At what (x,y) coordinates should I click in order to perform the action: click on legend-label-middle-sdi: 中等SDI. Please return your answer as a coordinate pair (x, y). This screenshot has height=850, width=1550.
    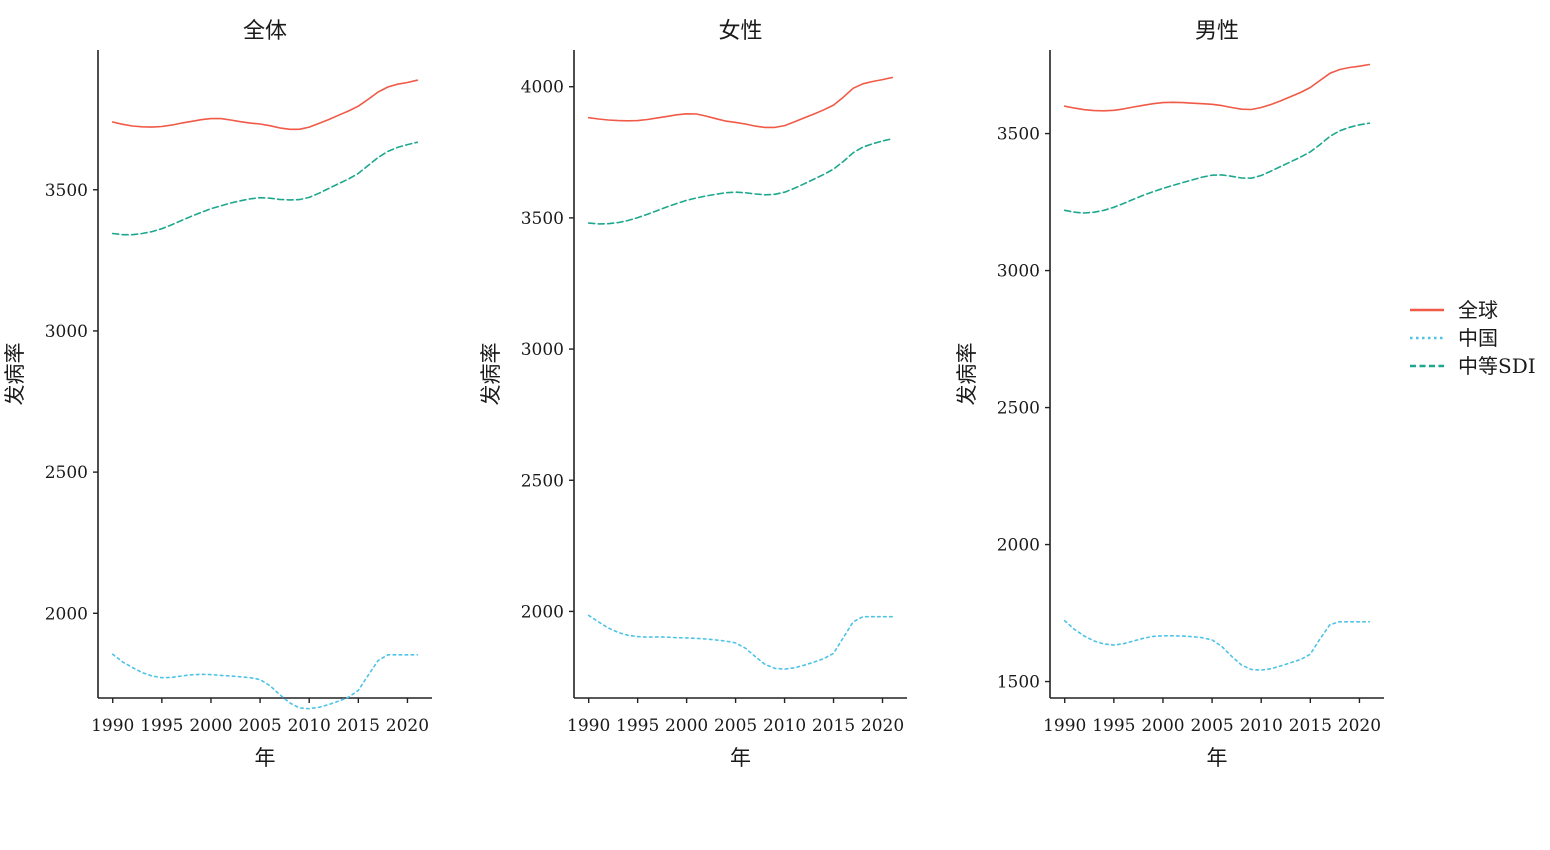
    Looking at the image, I should click on (1497, 366).